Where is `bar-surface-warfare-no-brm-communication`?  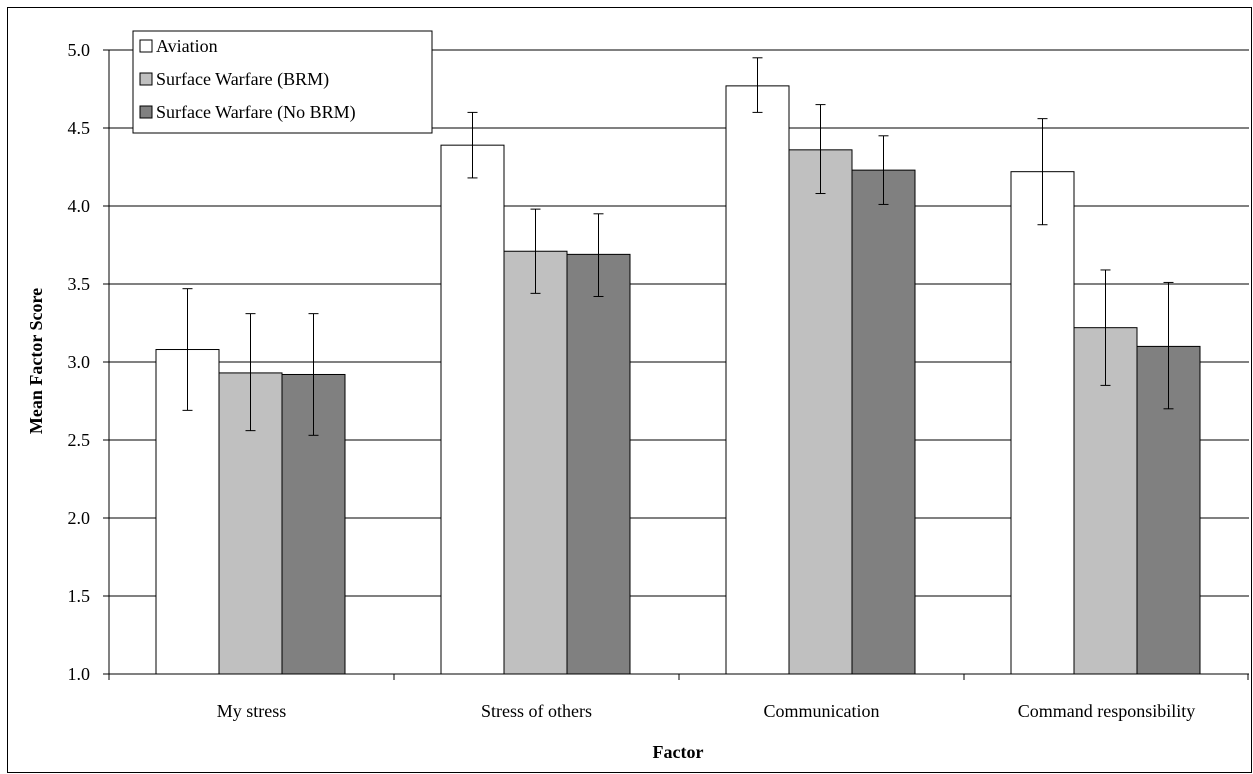
bar-surface-warfare-no-brm-communication is located at coordinates (883, 422).